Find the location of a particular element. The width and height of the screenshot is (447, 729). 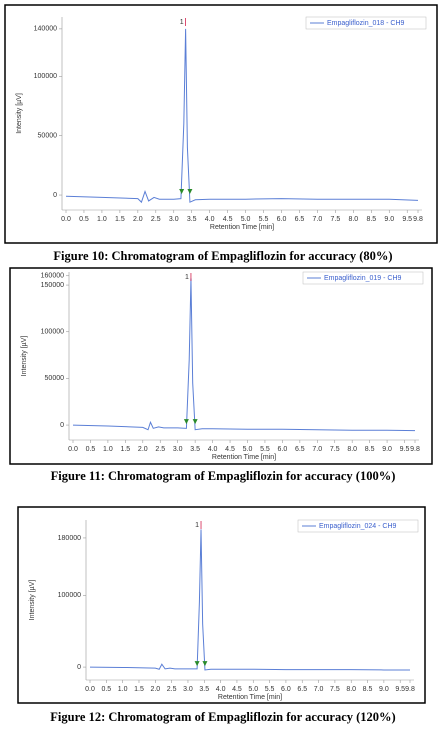

legend-label: Empagliflozin_024 - CH9 is located at coordinates (358, 526).